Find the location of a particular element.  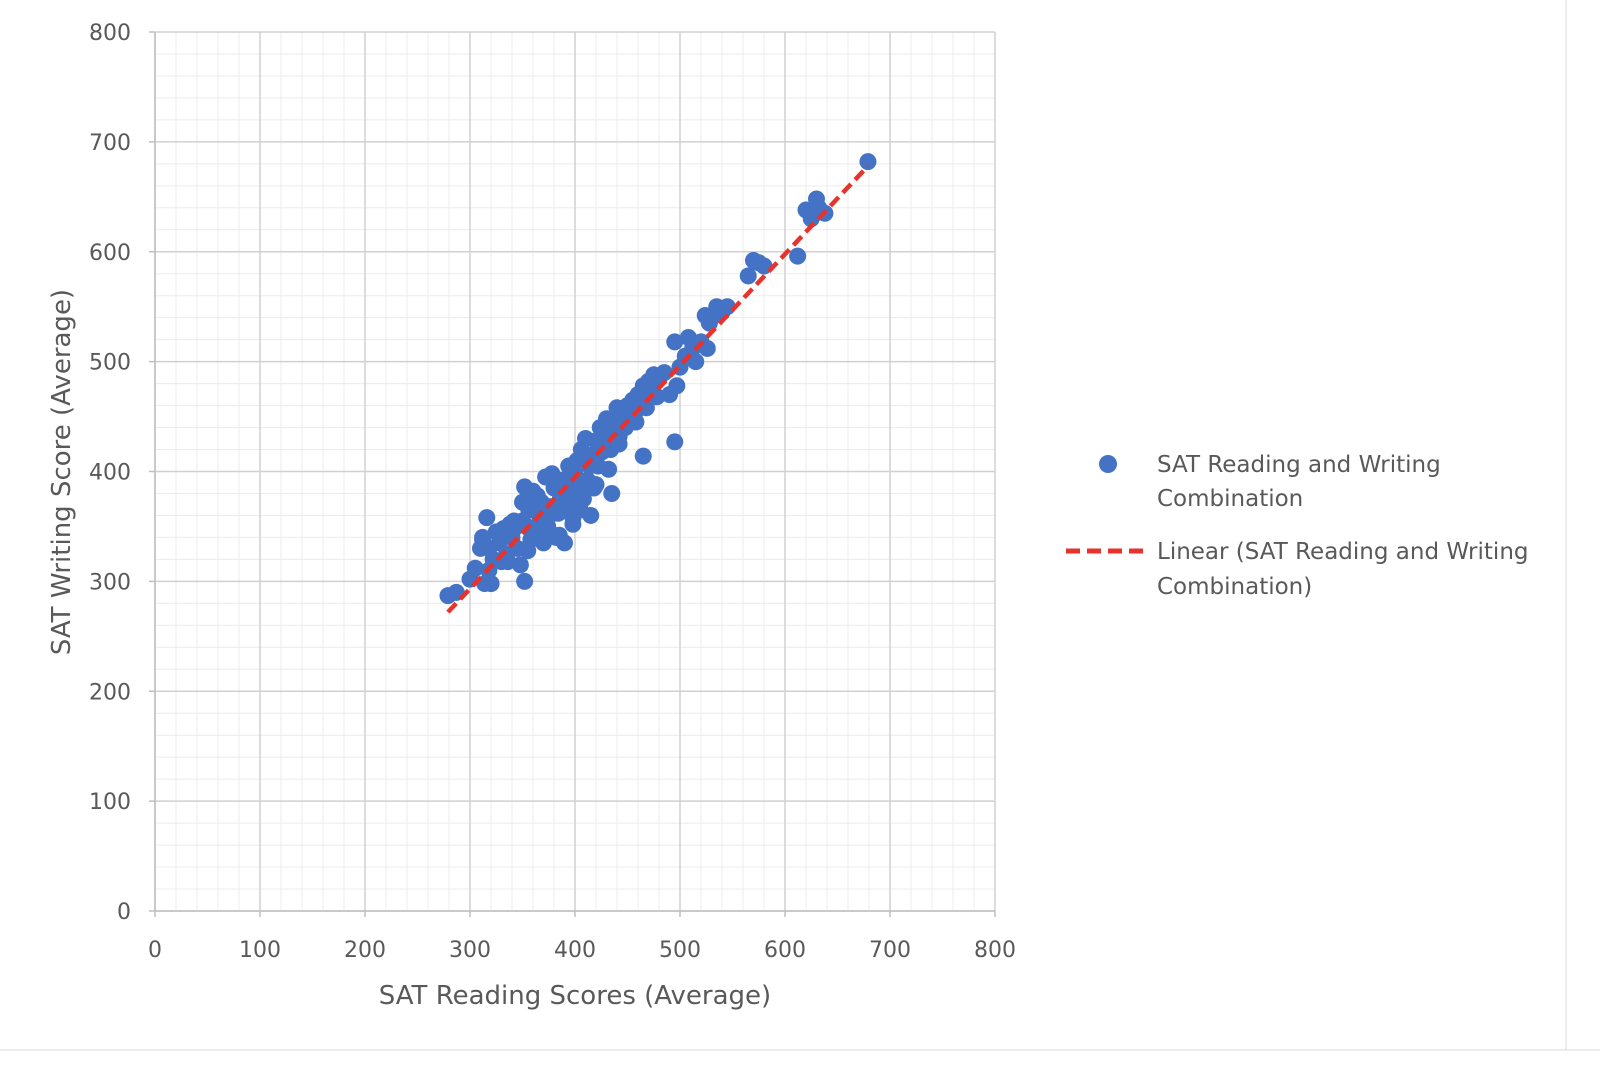

y-tick-label: 0 is located at coordinates (124, 912).